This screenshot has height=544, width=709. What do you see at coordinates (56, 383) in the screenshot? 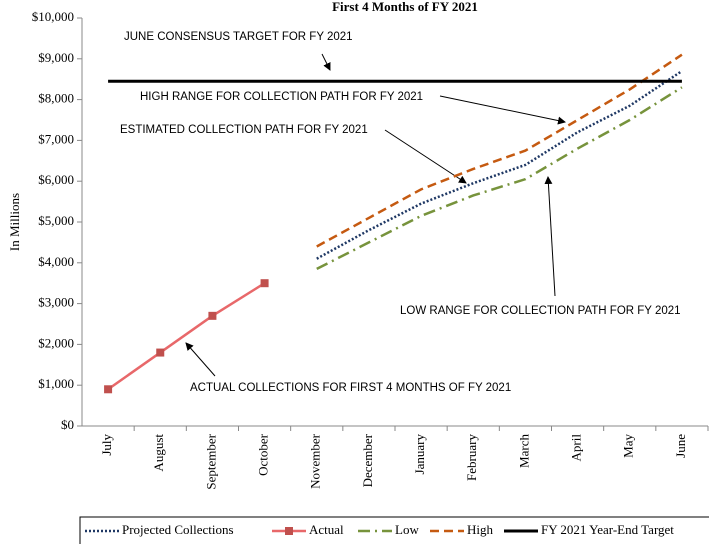
I see `y-tick-label: $1,000` at bounding box center [56, 383].